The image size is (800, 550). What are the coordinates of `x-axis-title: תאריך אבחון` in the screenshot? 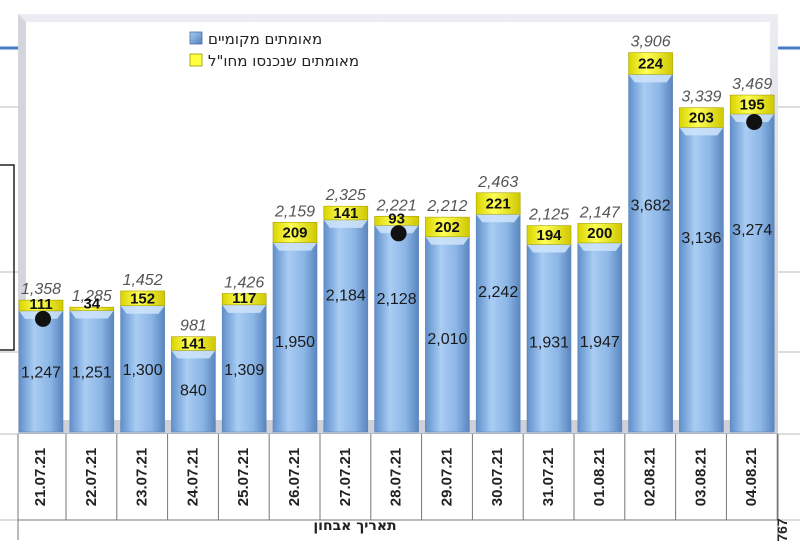 It's located at (354, 526).